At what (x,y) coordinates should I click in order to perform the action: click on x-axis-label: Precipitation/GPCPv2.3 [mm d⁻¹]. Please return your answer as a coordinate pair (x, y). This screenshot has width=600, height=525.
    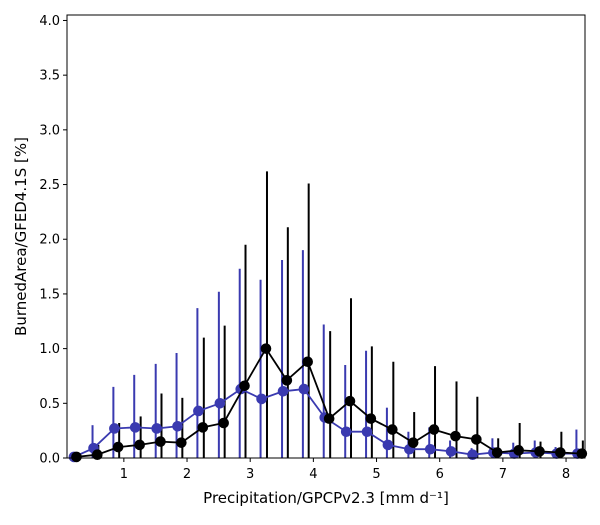
    Looking at the image, I should click on (326, 498).